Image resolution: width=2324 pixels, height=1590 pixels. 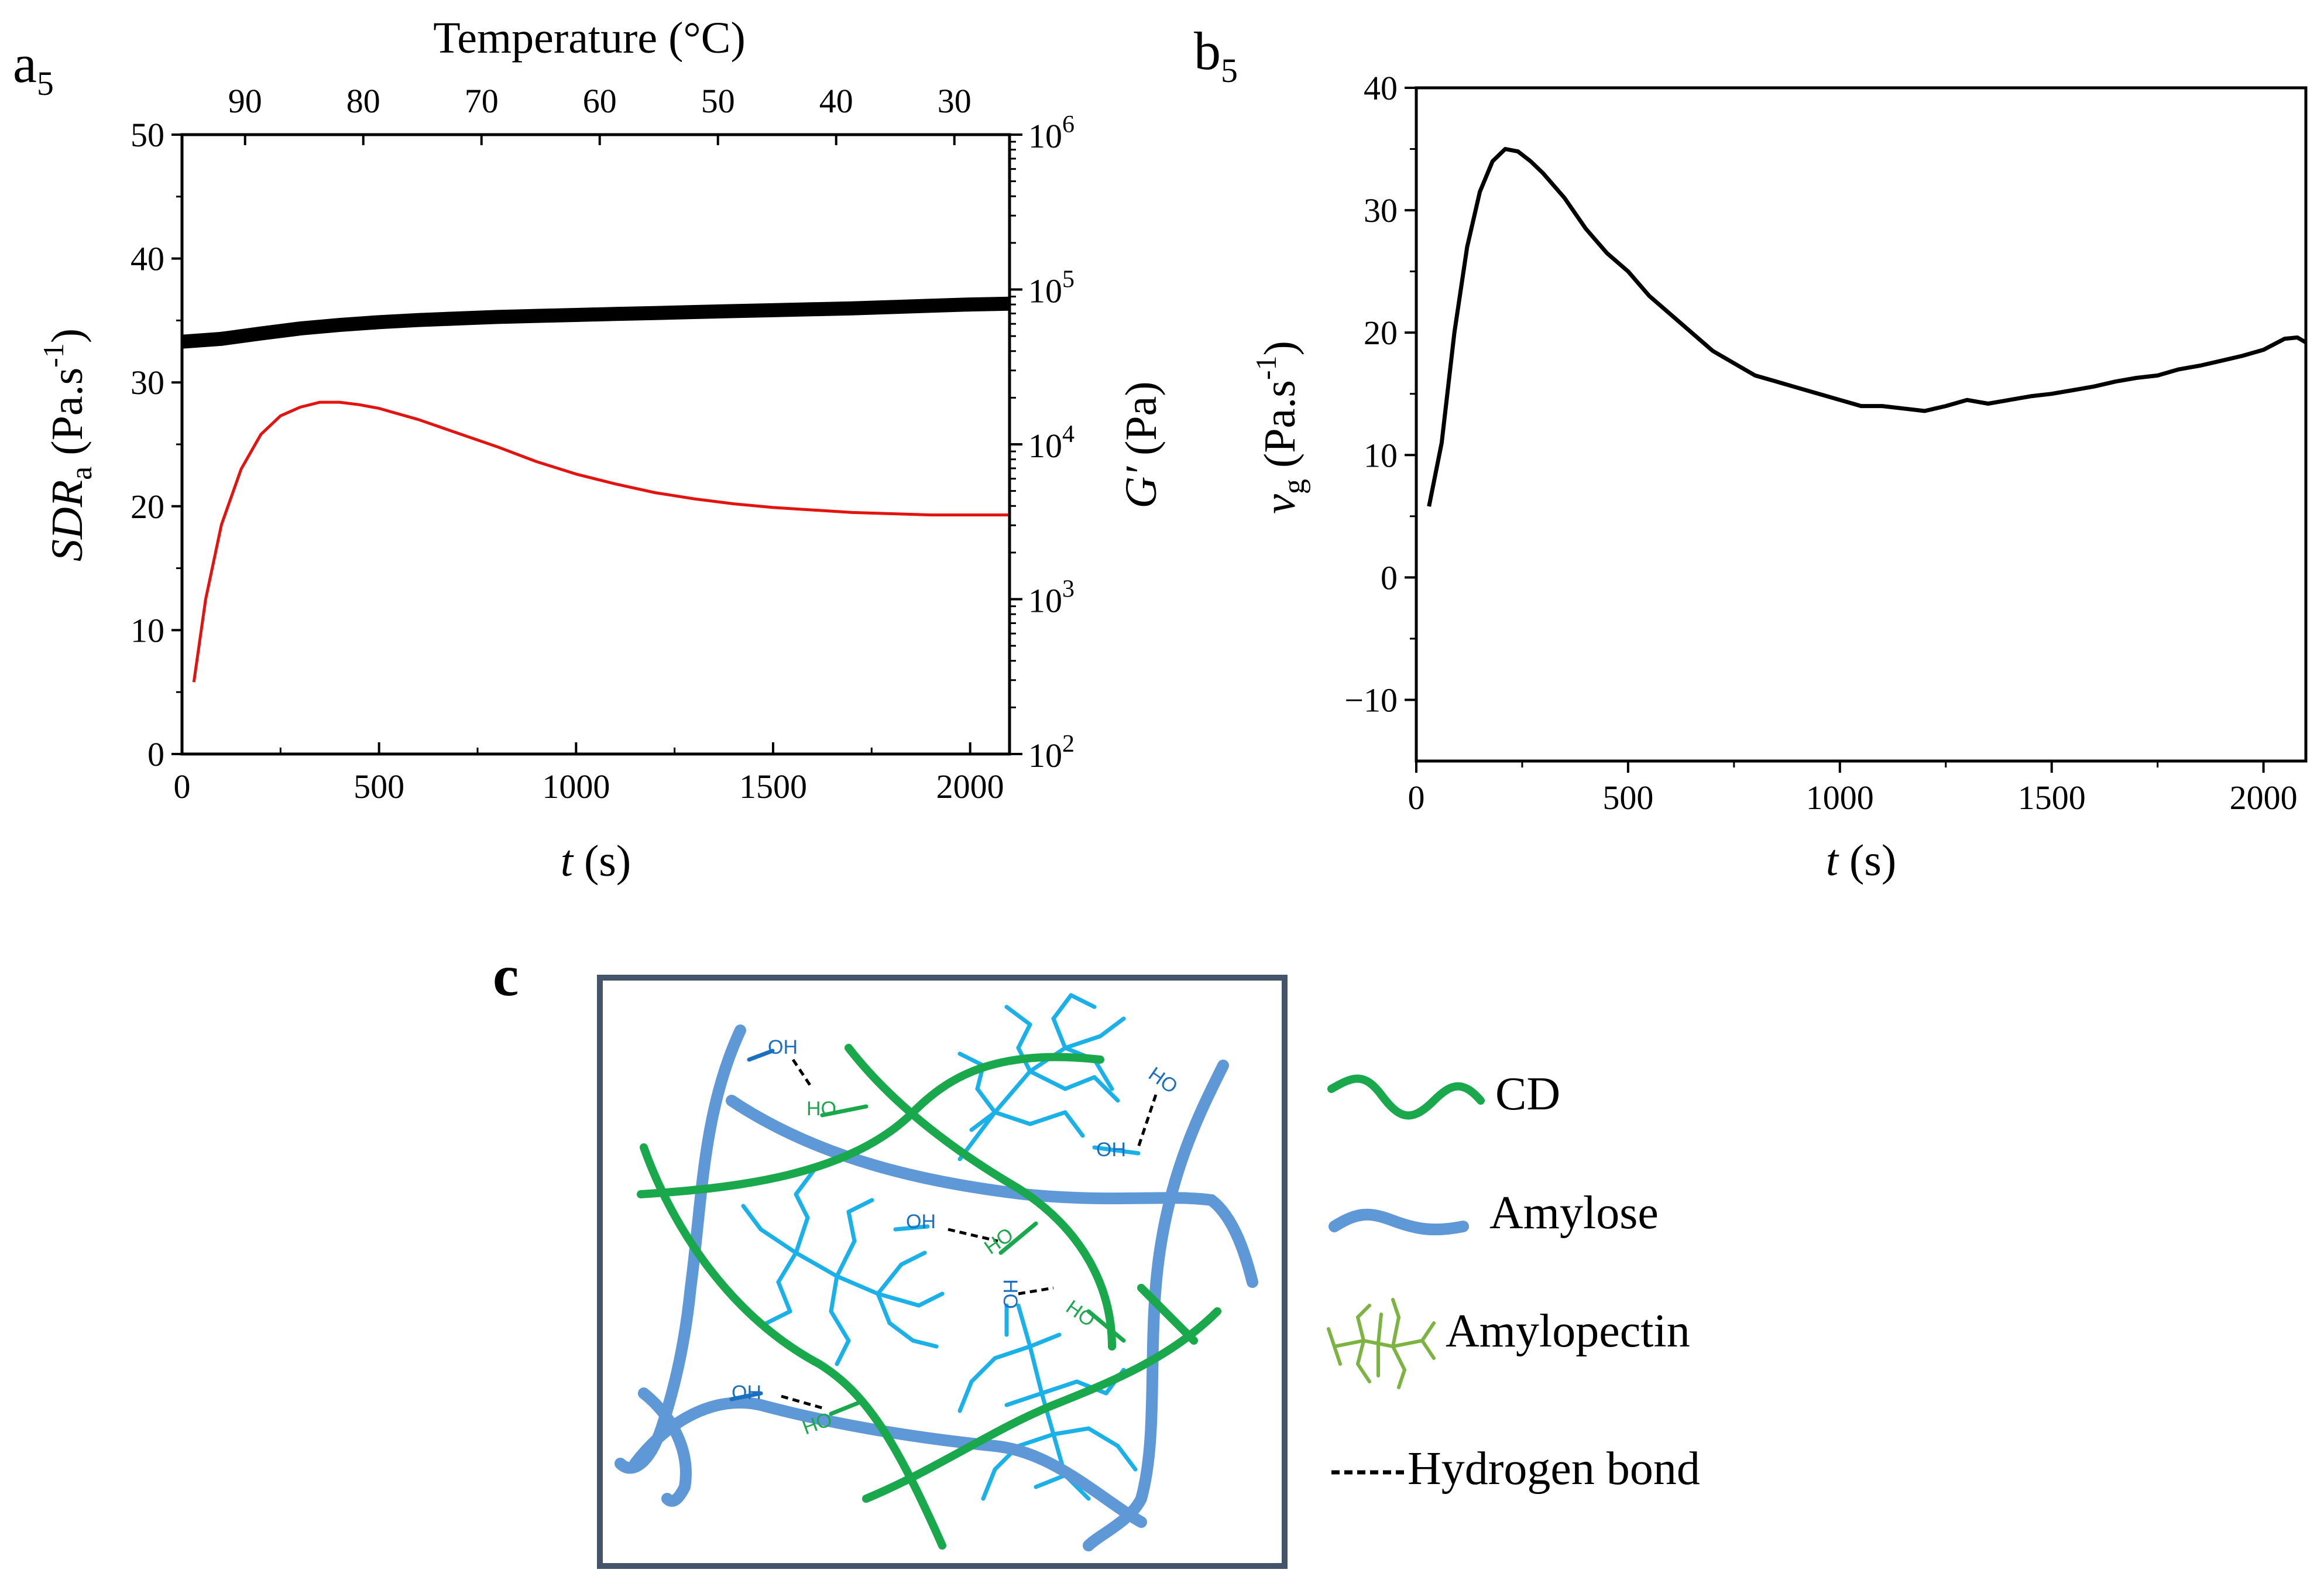 What do you see at coordinates (1380, 394) in the screenshot?
I see `left-axis-ticks-b5: −10 0 10 20 30 40` at bounding box center [1380, 394].